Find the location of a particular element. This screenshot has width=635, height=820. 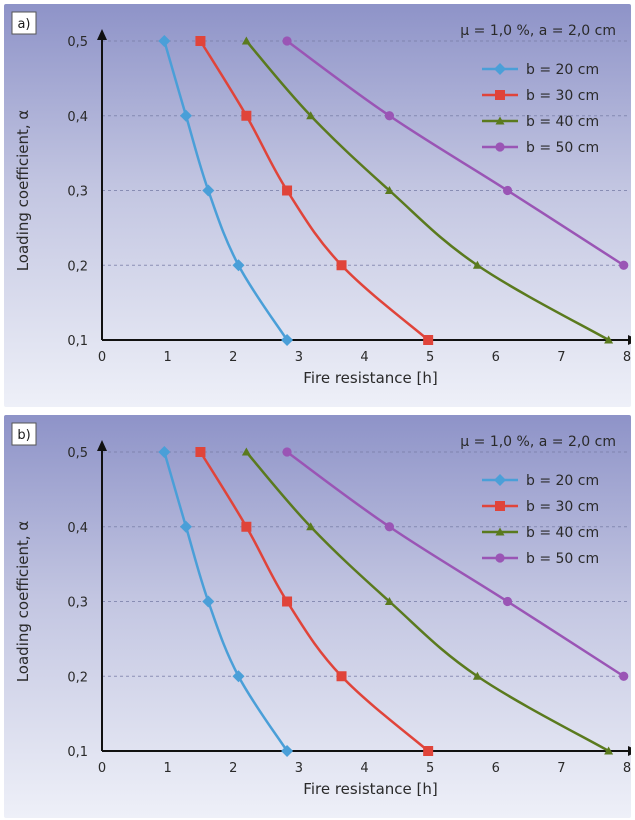

x-tick-label: 8 is located at coordinates (627, 357).